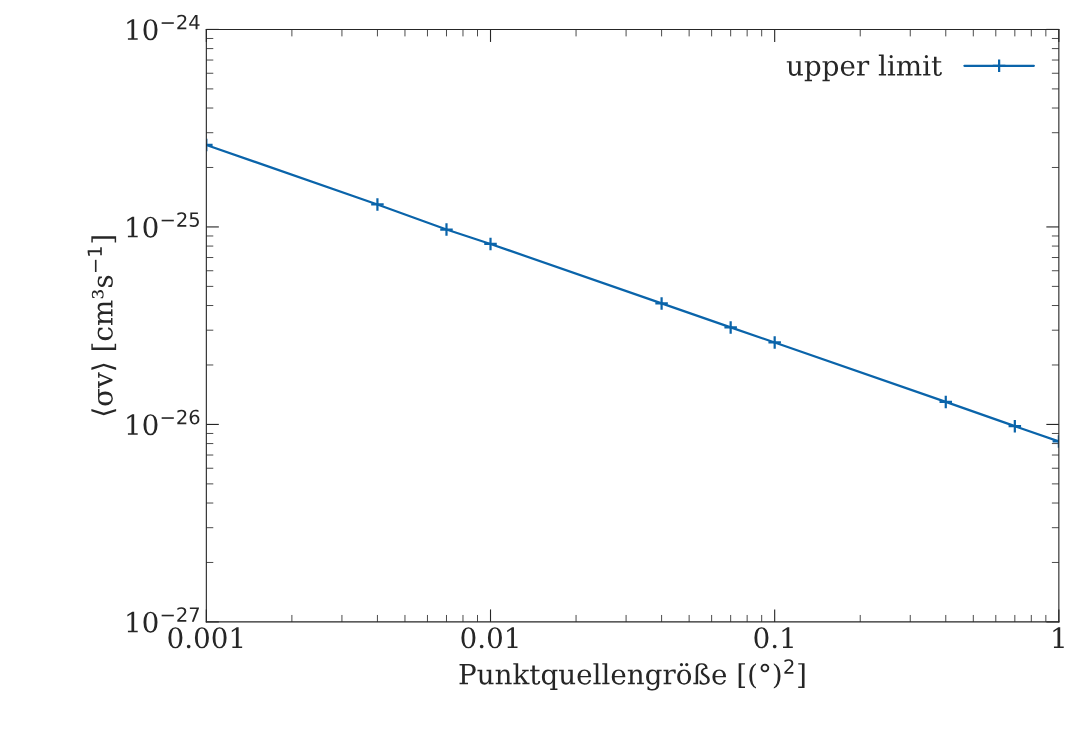 This screenshot has height=736, width=1086. I want to click on legend-label: upper limit, so click(864, 68).